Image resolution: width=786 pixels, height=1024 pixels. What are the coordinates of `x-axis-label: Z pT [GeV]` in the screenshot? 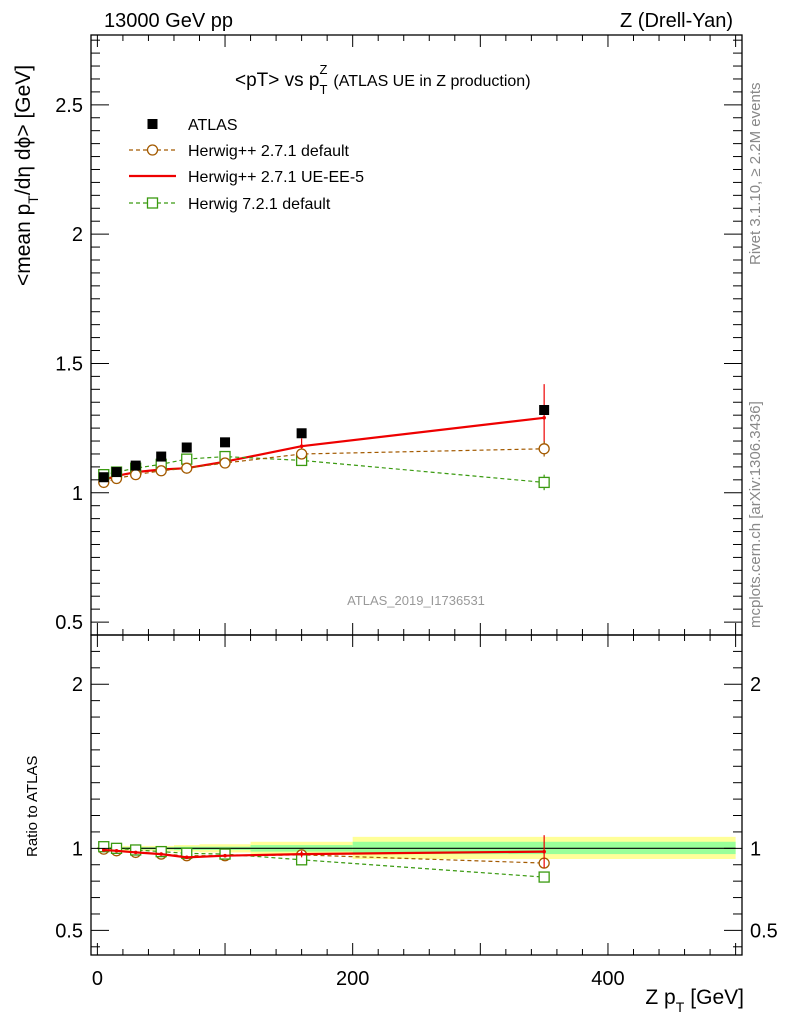 It's located at (694, 1000).